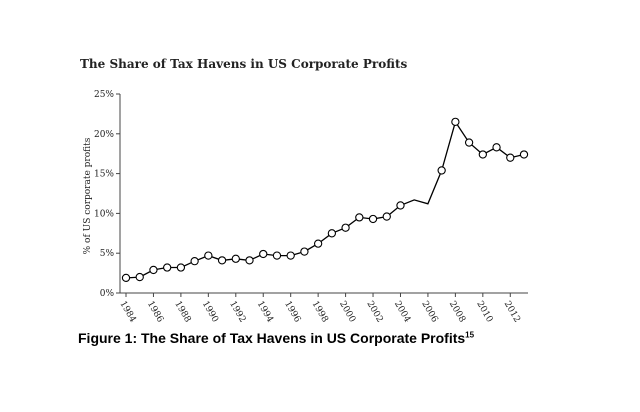 The image size is (640, 412). Describe the element at coordinates (210, 312) in the screenshot. I see `x-tick-label: 1990` at that location.